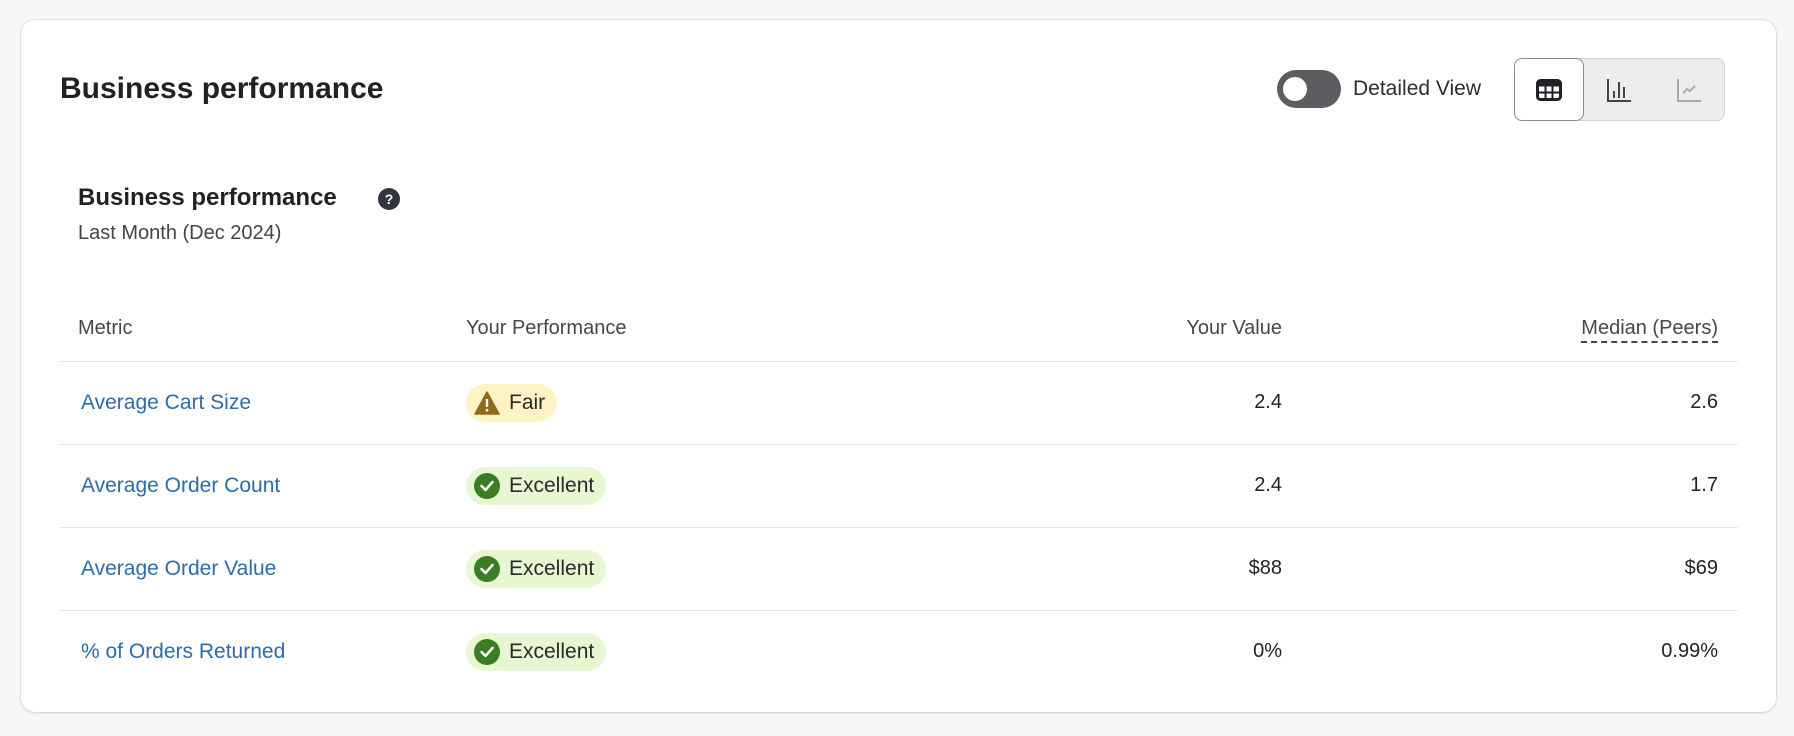 Image resolution: width=1794 pixels, height=736 pixels. I want to click on toggle-knob, so click(1295, 89).